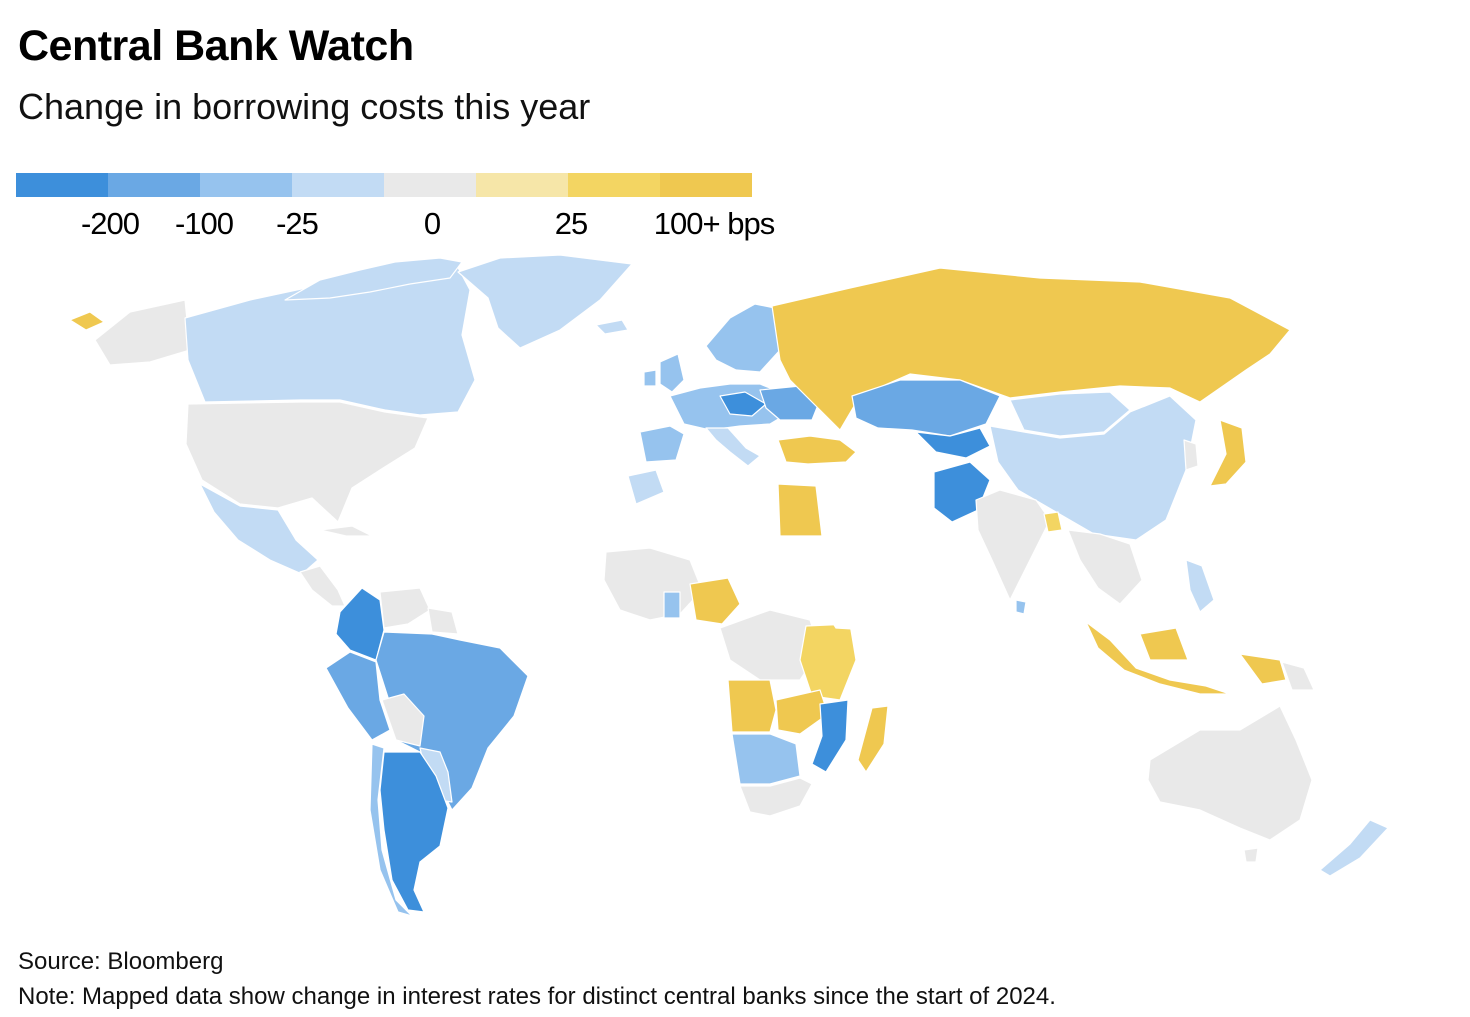  I want to click on region-peru, so click(358, 696).